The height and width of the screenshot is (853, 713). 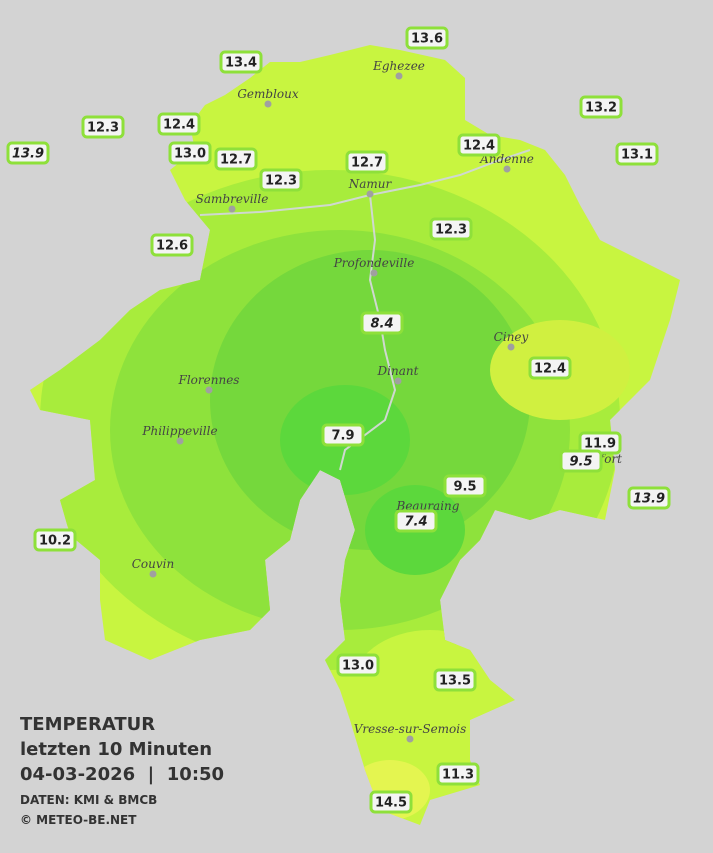 I want to click on station: 13.2, so click(x=601, y=107).